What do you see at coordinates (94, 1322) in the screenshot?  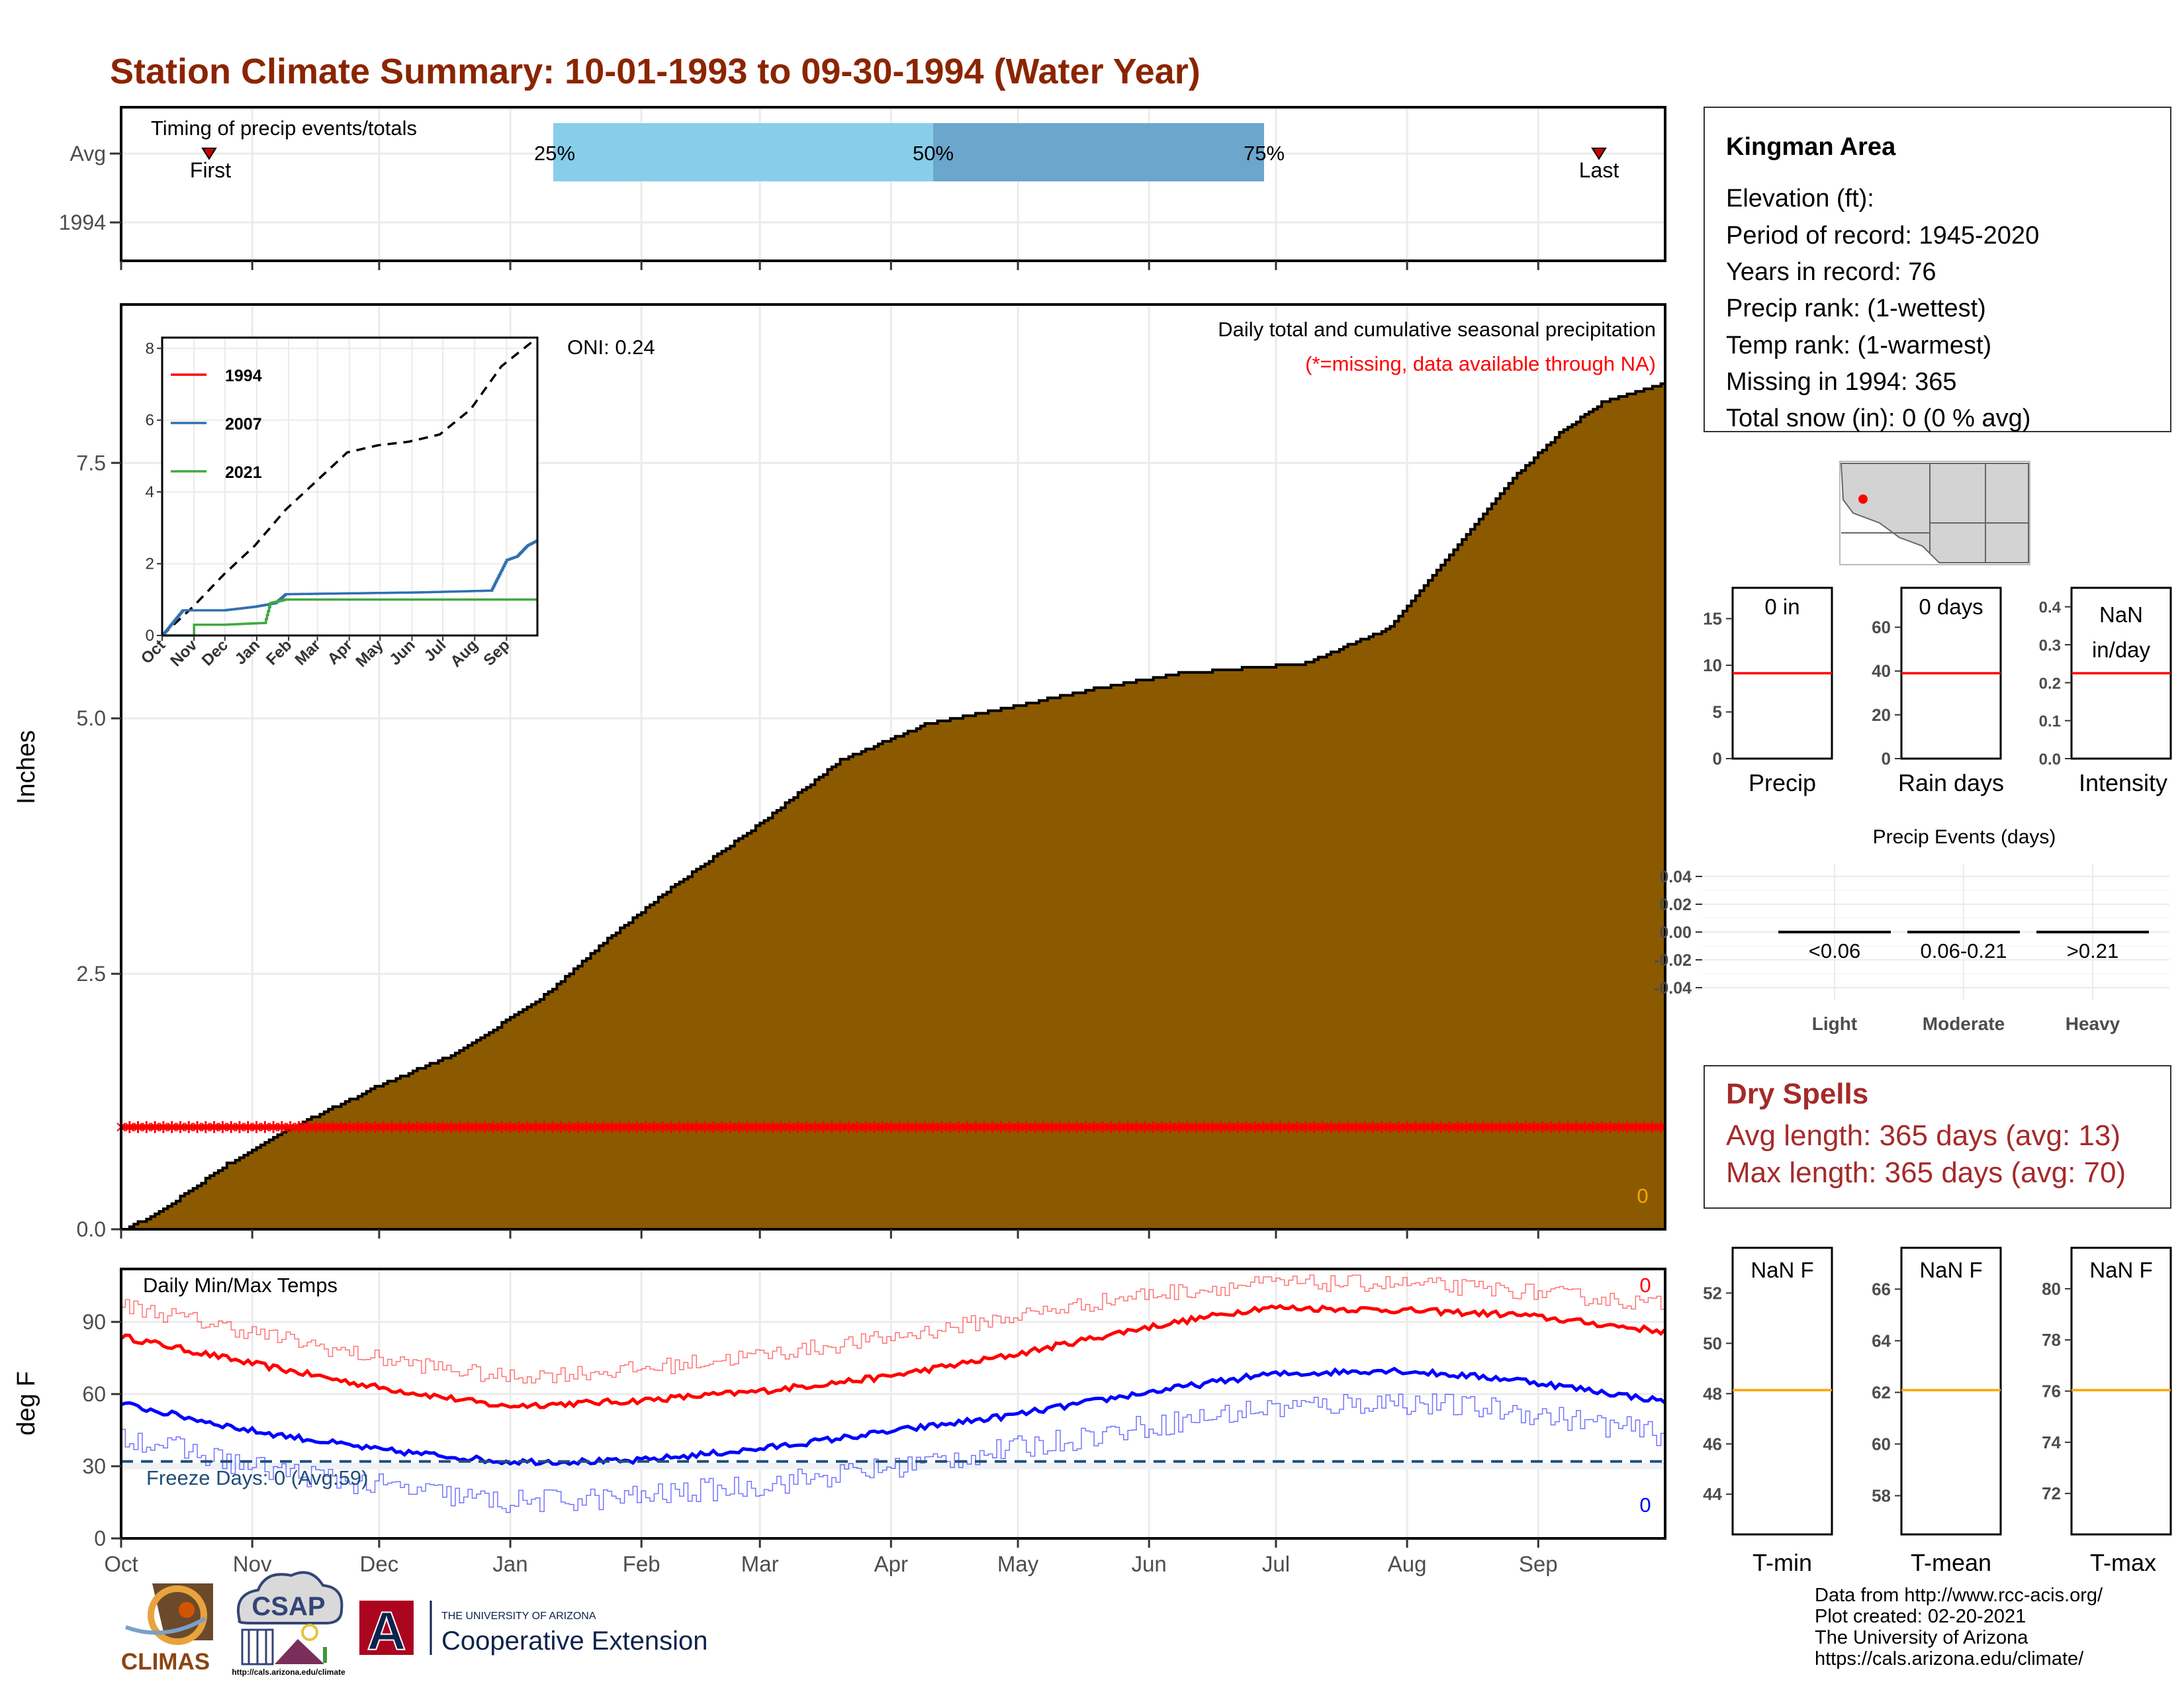 I see `temp-y-tick: 90` at bounding box center [94, 1322].